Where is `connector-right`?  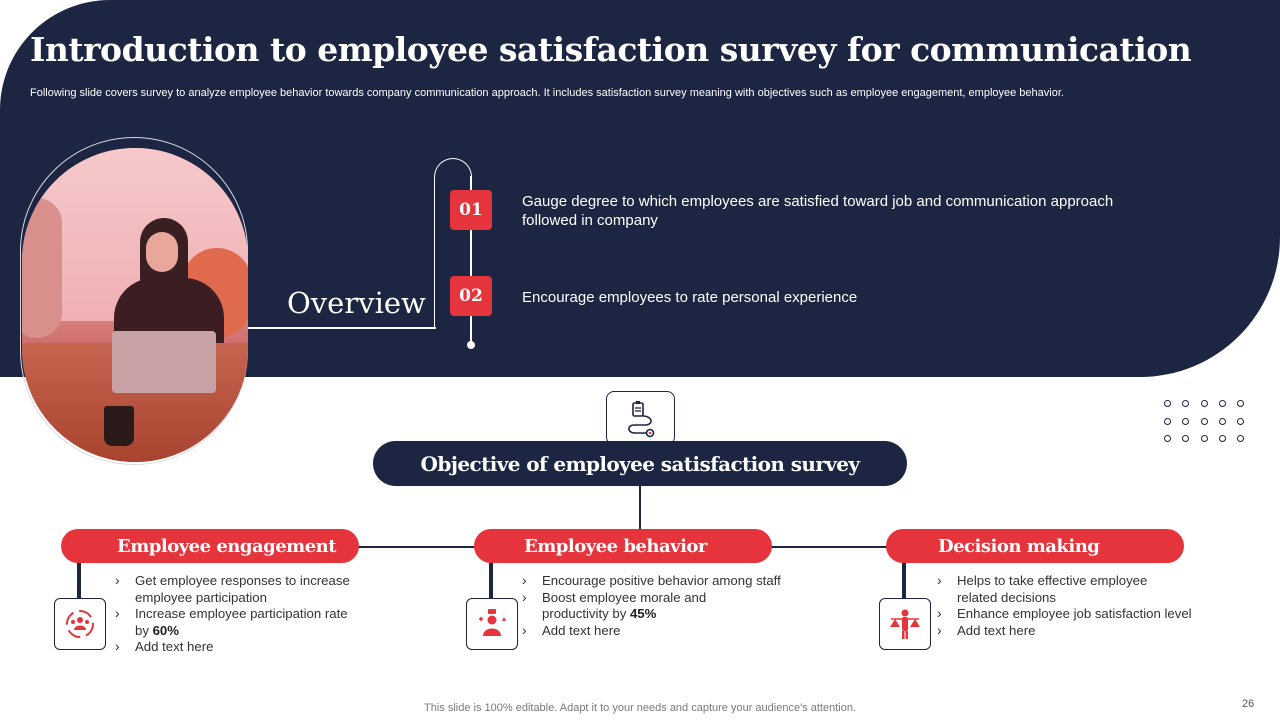
connector-right is located at coordinates (829, 547).